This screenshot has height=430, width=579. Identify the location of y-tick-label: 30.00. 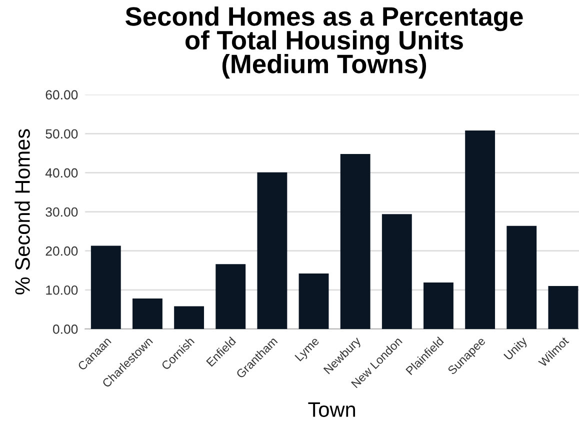
(62, 212).